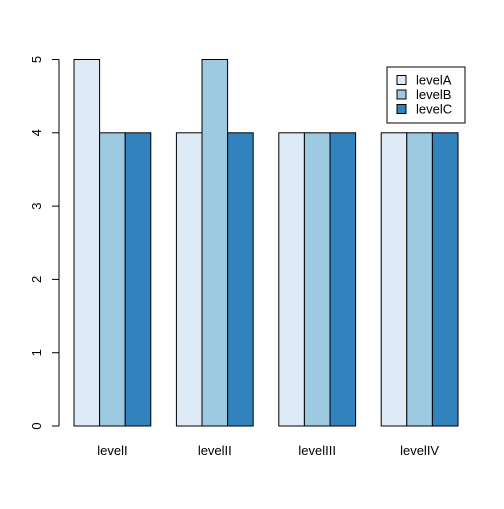 The image size is (504, 509). Describe the element at coordinates (36, 59) in the screenshot. I see `y-tick-label: 5` at that location.